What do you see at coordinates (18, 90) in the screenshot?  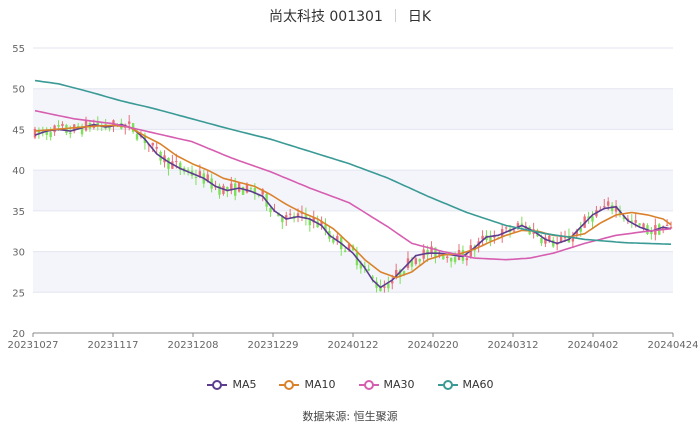 I see `y-tick-label: 50` at bounding box center [18, 90].